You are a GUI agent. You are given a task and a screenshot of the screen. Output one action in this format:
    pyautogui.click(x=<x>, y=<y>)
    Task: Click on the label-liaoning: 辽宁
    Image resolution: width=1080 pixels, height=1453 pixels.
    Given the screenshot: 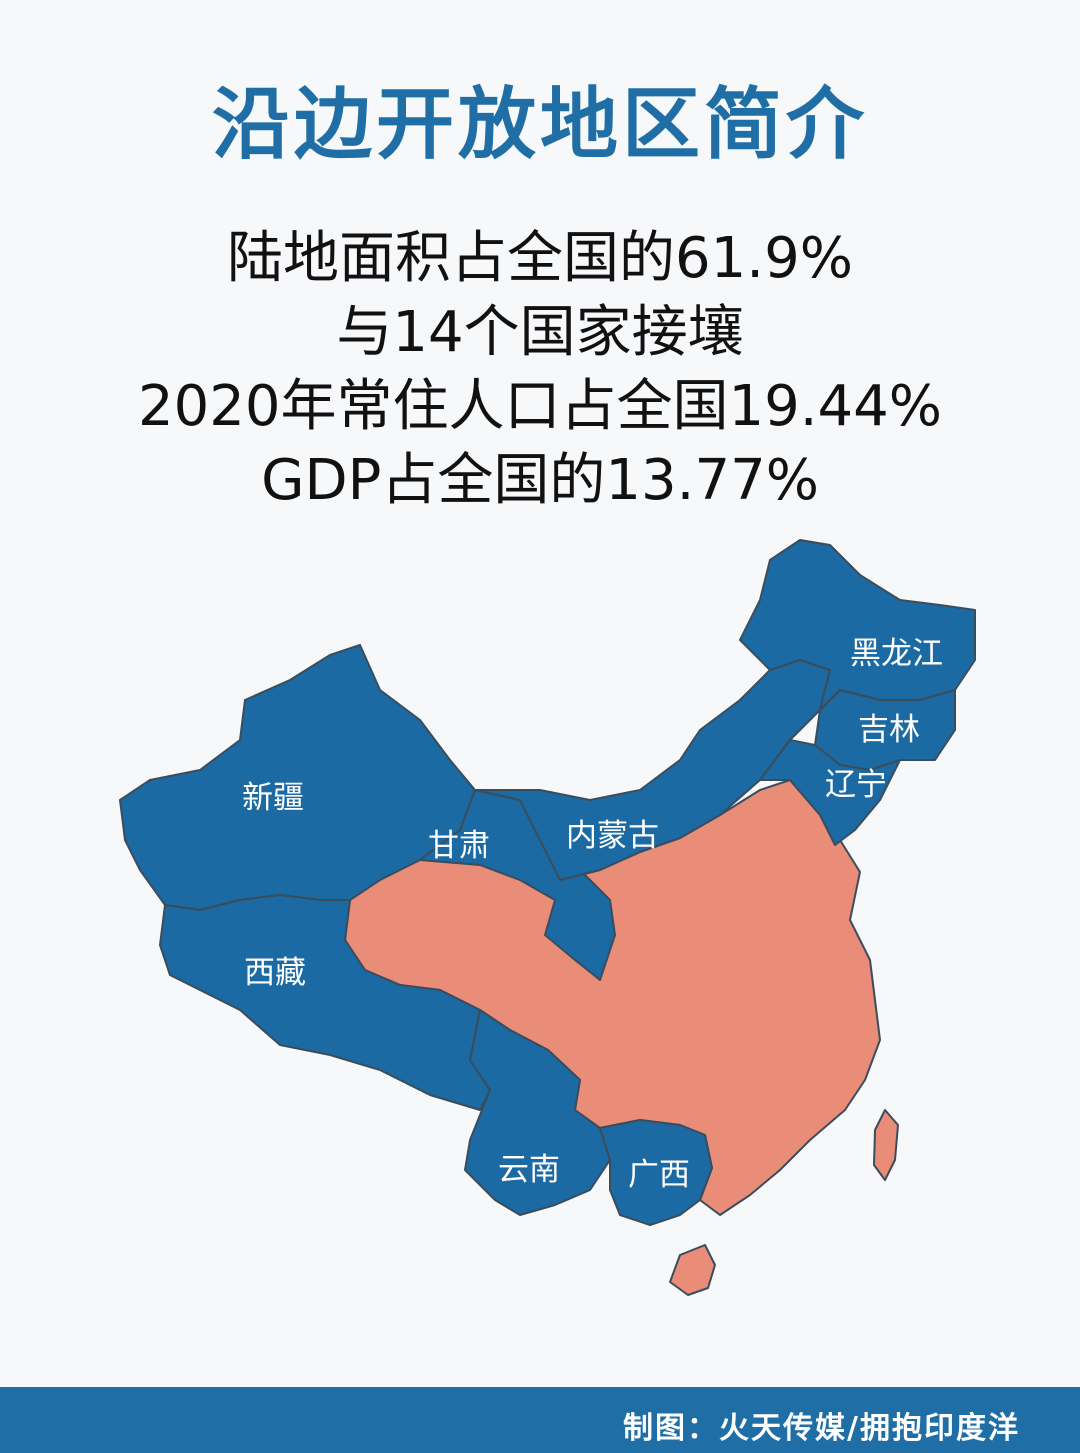 What is the action you would take?
    pyautogui.click(x=856, y=785)
    